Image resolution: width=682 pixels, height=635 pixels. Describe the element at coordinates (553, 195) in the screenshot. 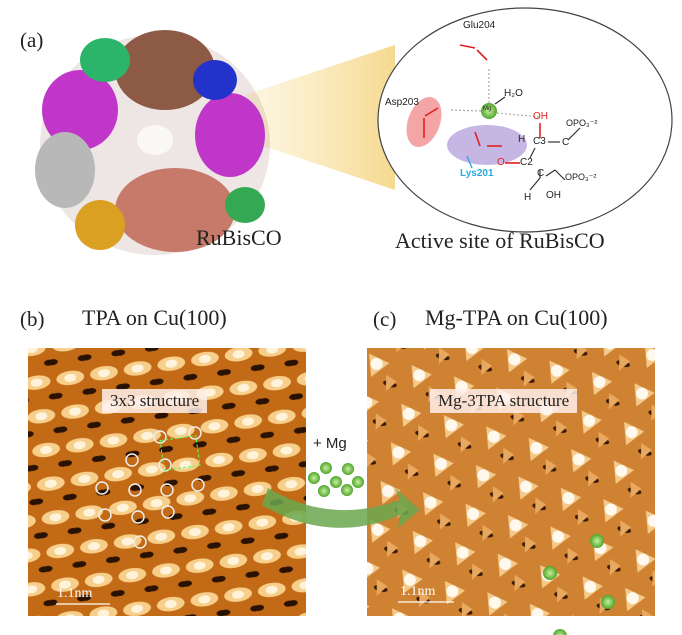

I see `oh-label-2: OH` at that location.